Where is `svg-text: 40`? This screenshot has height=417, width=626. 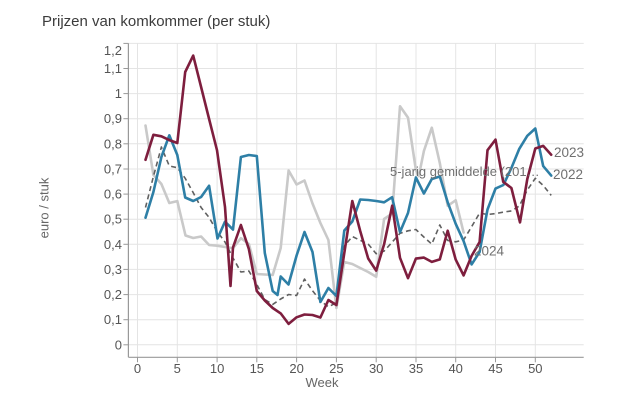 svg-text: 40 is located at coordinates (455, 368).